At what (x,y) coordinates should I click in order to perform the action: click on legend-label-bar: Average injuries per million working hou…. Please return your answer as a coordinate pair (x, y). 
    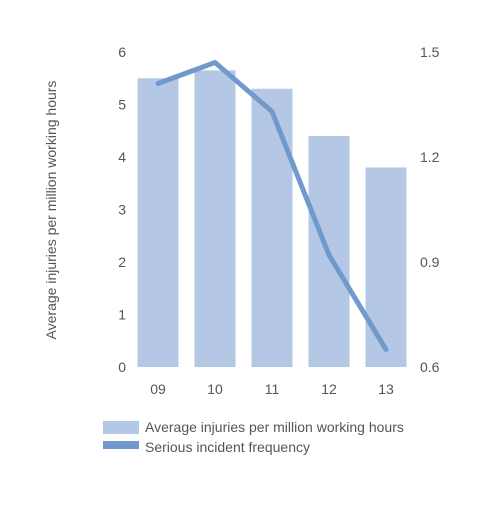
    Looking at the image, I should click on (274, 427).